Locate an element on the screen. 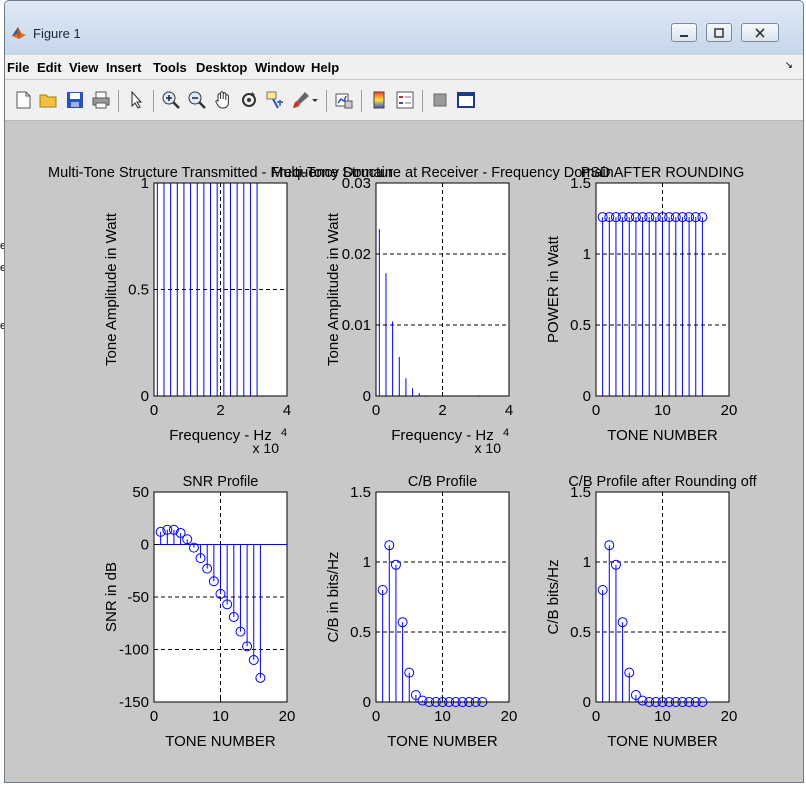  brush-icon is located at coordinates (301, 100).